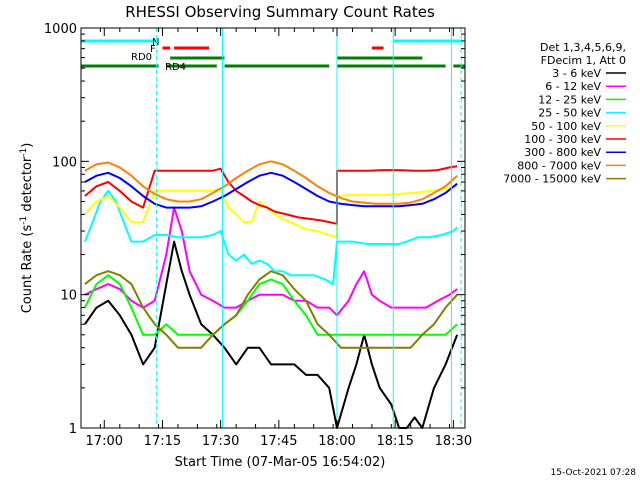 The width and height of the screenshot is (640, 480). What do you see at coordinates (562, 152) in the screenshot?
I see `legend-label-7: 300 - 800 keV` at bounding box center [562, 152].